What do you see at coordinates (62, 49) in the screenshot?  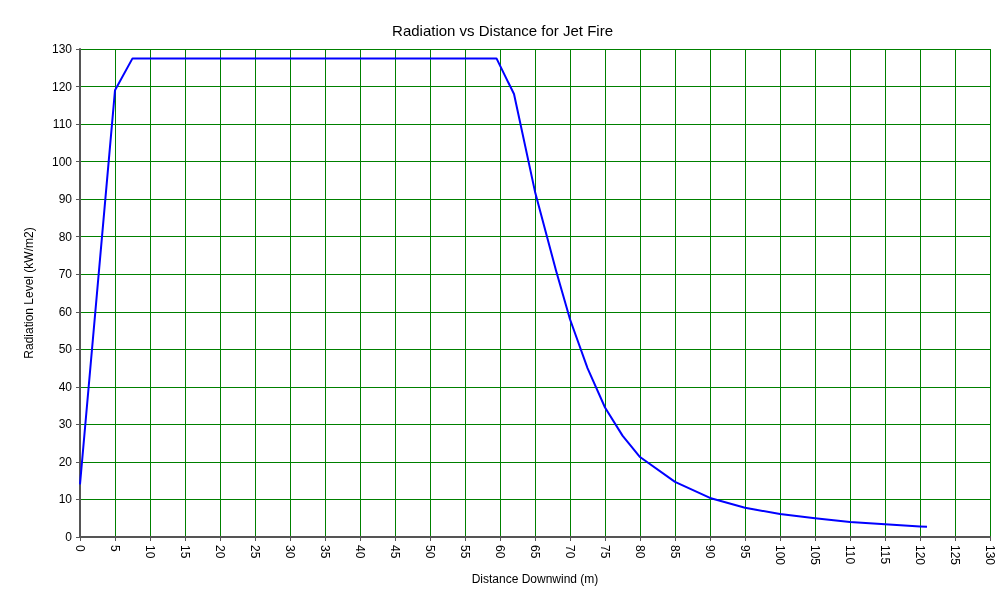 I see `y-tick-label: 130` at bounding box center [62, 49].